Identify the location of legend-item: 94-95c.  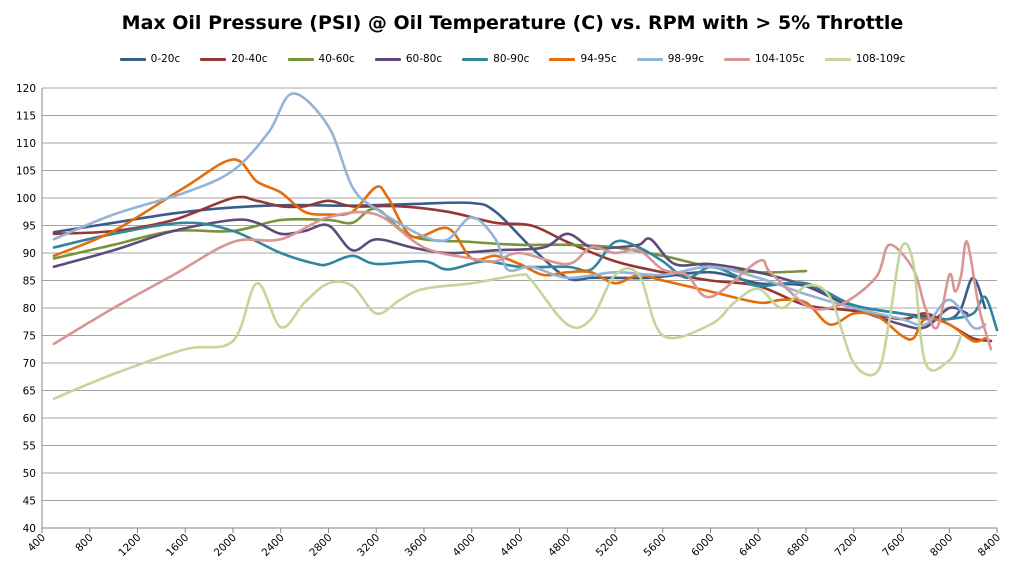
(583, 59).